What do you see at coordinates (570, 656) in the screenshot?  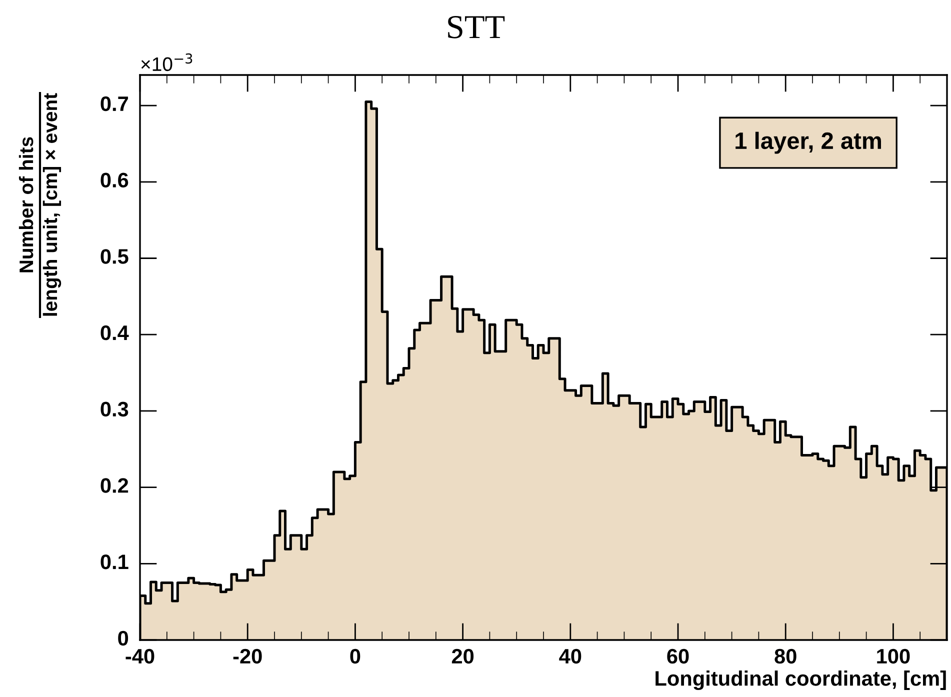 I see `x-tick-label: 40` at bounding box center [570, 656].